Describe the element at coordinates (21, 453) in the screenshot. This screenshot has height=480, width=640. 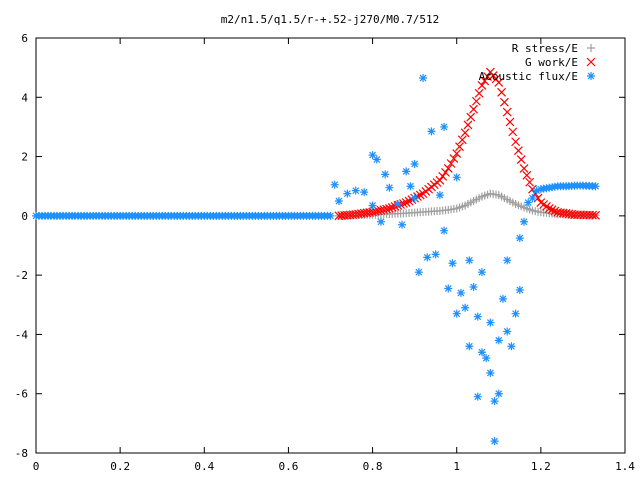
I see `y-tick-label: -8` at that location.